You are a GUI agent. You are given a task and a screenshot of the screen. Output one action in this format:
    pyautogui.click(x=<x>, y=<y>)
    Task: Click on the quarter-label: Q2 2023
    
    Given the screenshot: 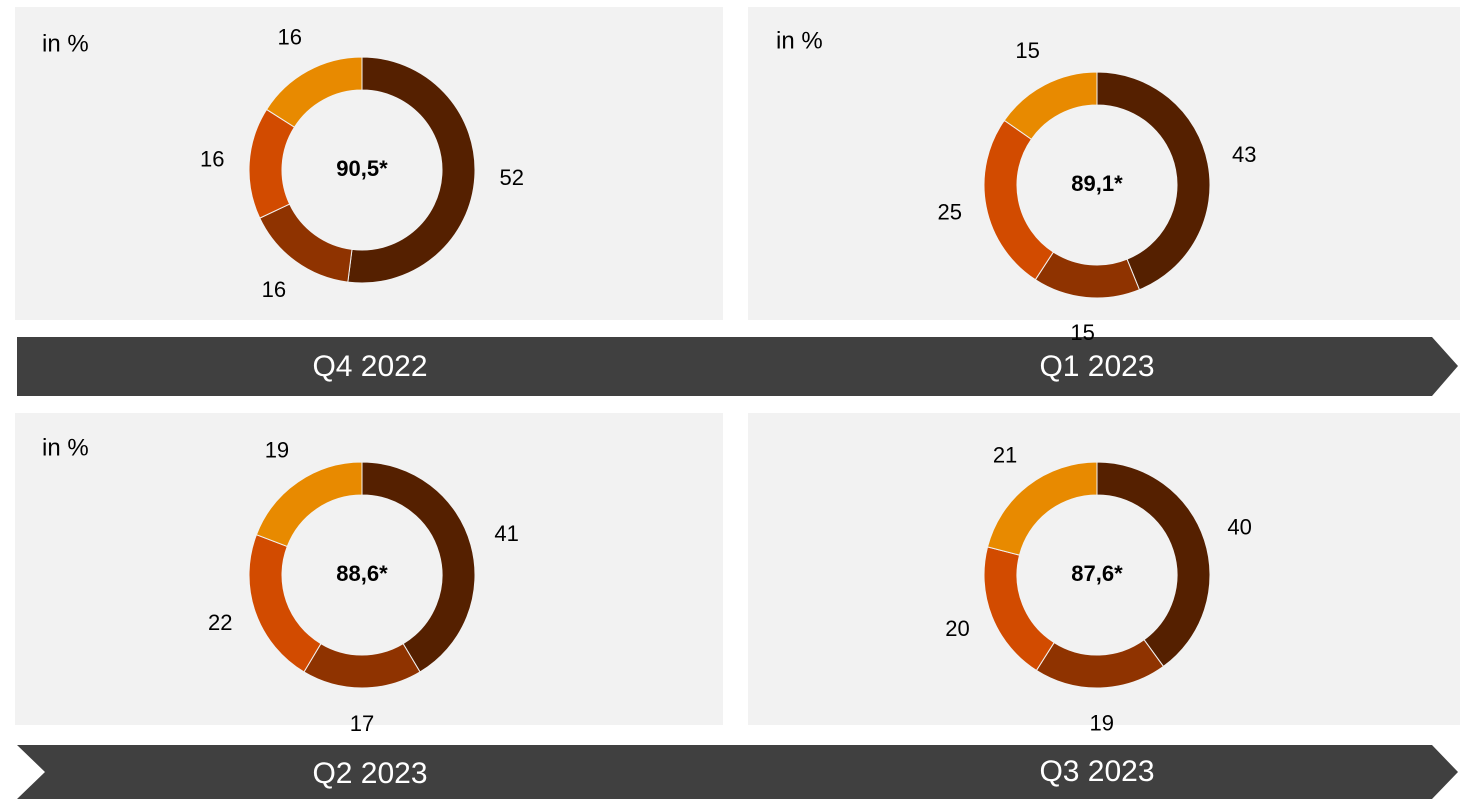 What is the action you would take?
    pyautogui.click(x=369, y=773)
    